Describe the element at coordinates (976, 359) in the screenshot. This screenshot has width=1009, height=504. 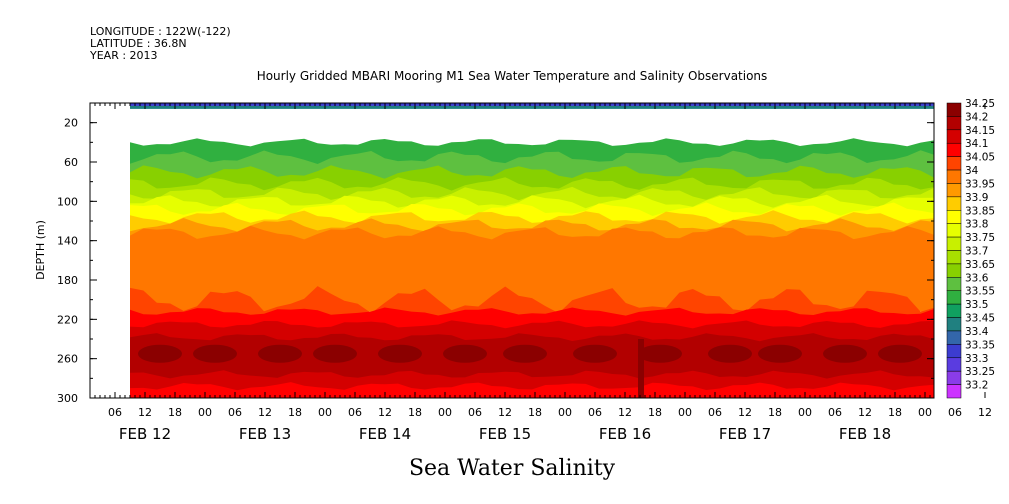
I see `colorbar-label: 33.3` at that location.